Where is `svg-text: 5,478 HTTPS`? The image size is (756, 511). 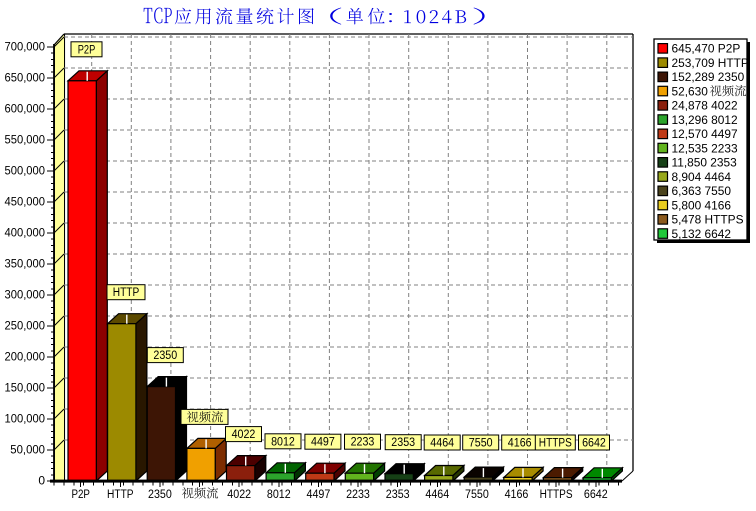 svg-text: 5,478 HTTPS is located at coordinates (708, 220).